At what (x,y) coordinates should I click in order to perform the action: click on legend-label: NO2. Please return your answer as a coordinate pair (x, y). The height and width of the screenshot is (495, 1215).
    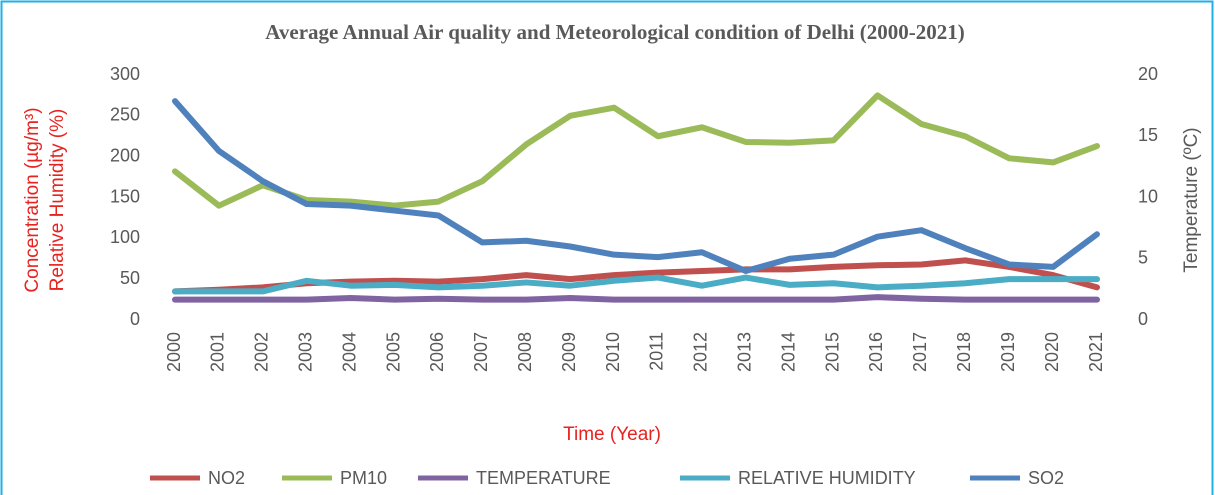
    Looking at the image, I should click on (226, 478).